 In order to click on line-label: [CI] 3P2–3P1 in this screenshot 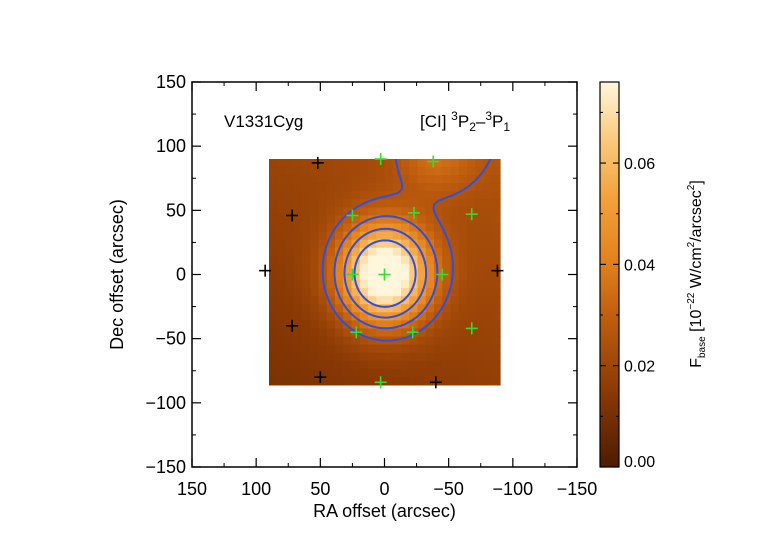, I will do `click(465, 121)`.